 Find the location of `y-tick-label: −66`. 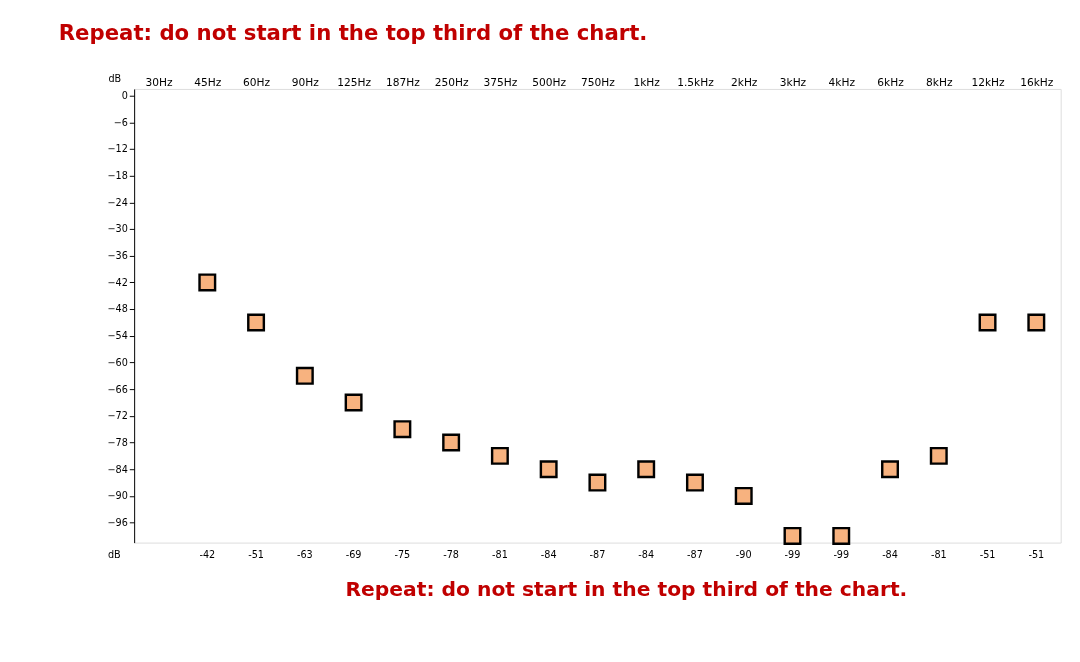

y-tick-label: −66 is located at coordinates (117, 389).